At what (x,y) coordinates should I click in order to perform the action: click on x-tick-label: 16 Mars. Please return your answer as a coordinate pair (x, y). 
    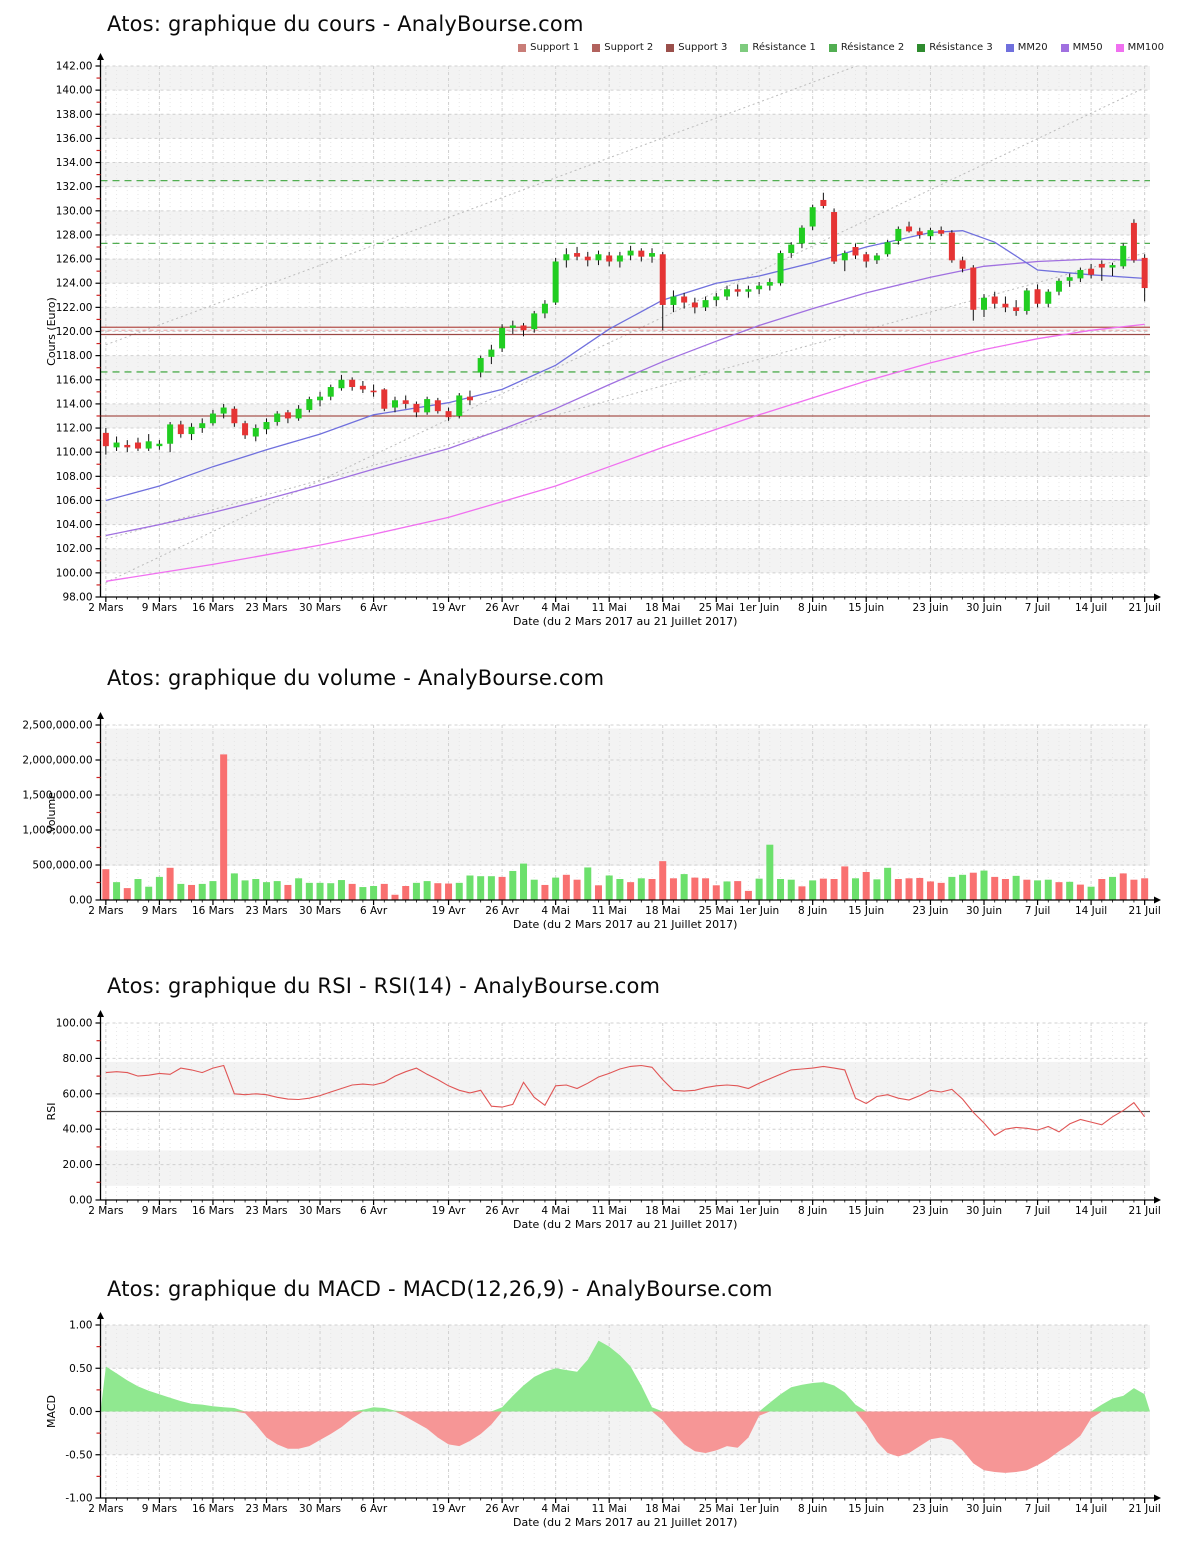
    Looking at the image, I should click on (213, 911).